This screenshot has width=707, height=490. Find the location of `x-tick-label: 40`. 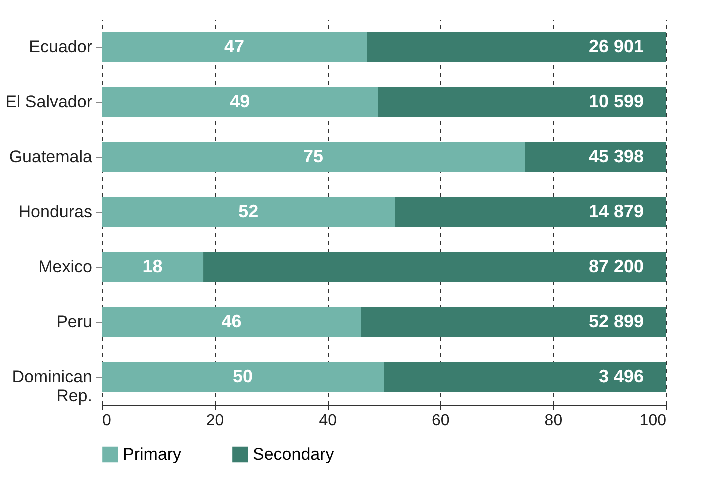

x-tick-label: 40 is located at coordinates (328, 421).